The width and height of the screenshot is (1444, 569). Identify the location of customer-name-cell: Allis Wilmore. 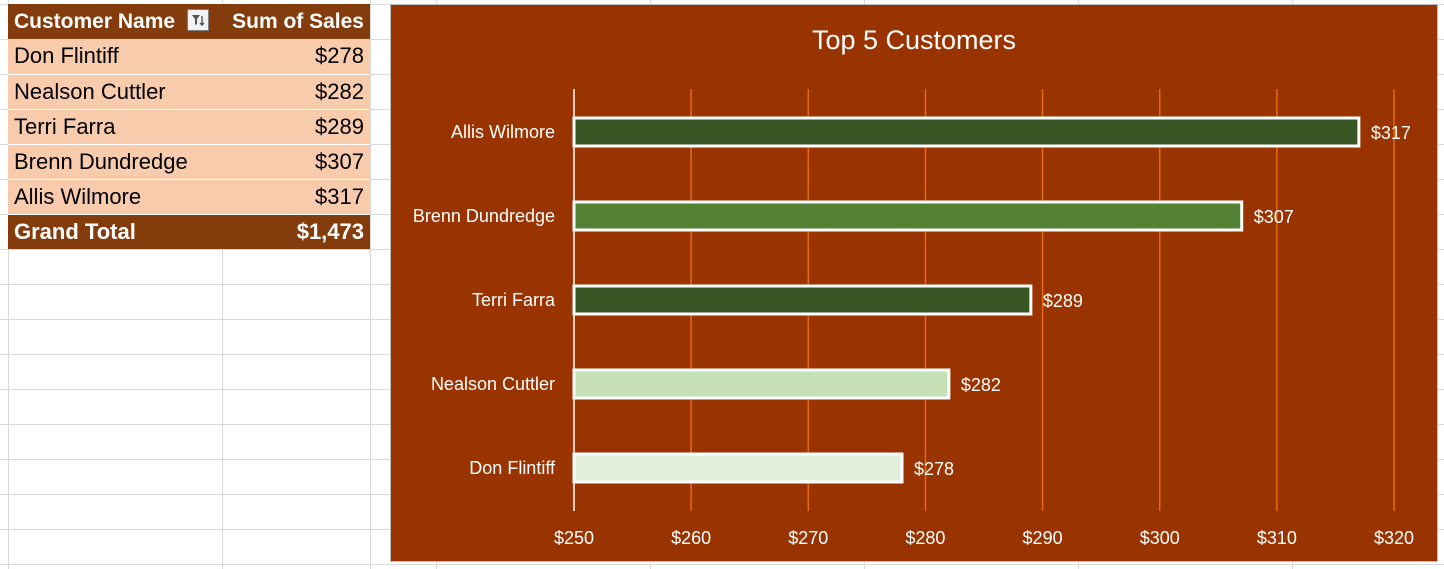
(115, 197).